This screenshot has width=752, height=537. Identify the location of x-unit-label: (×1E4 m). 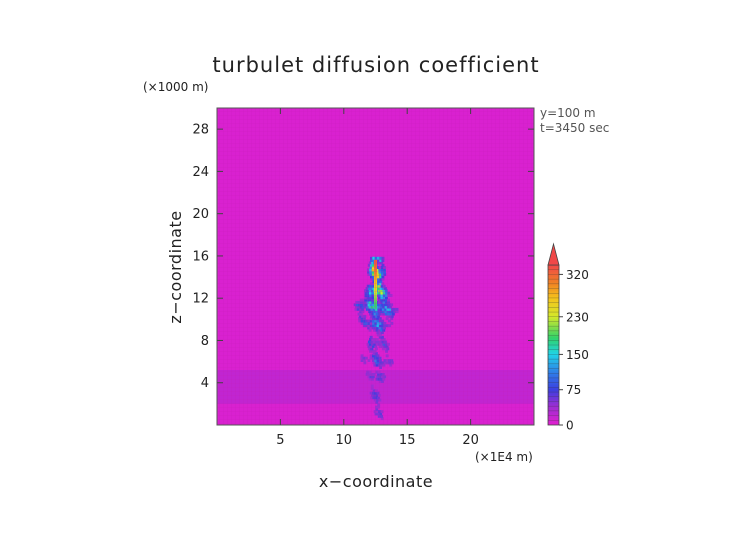
(504, 457).